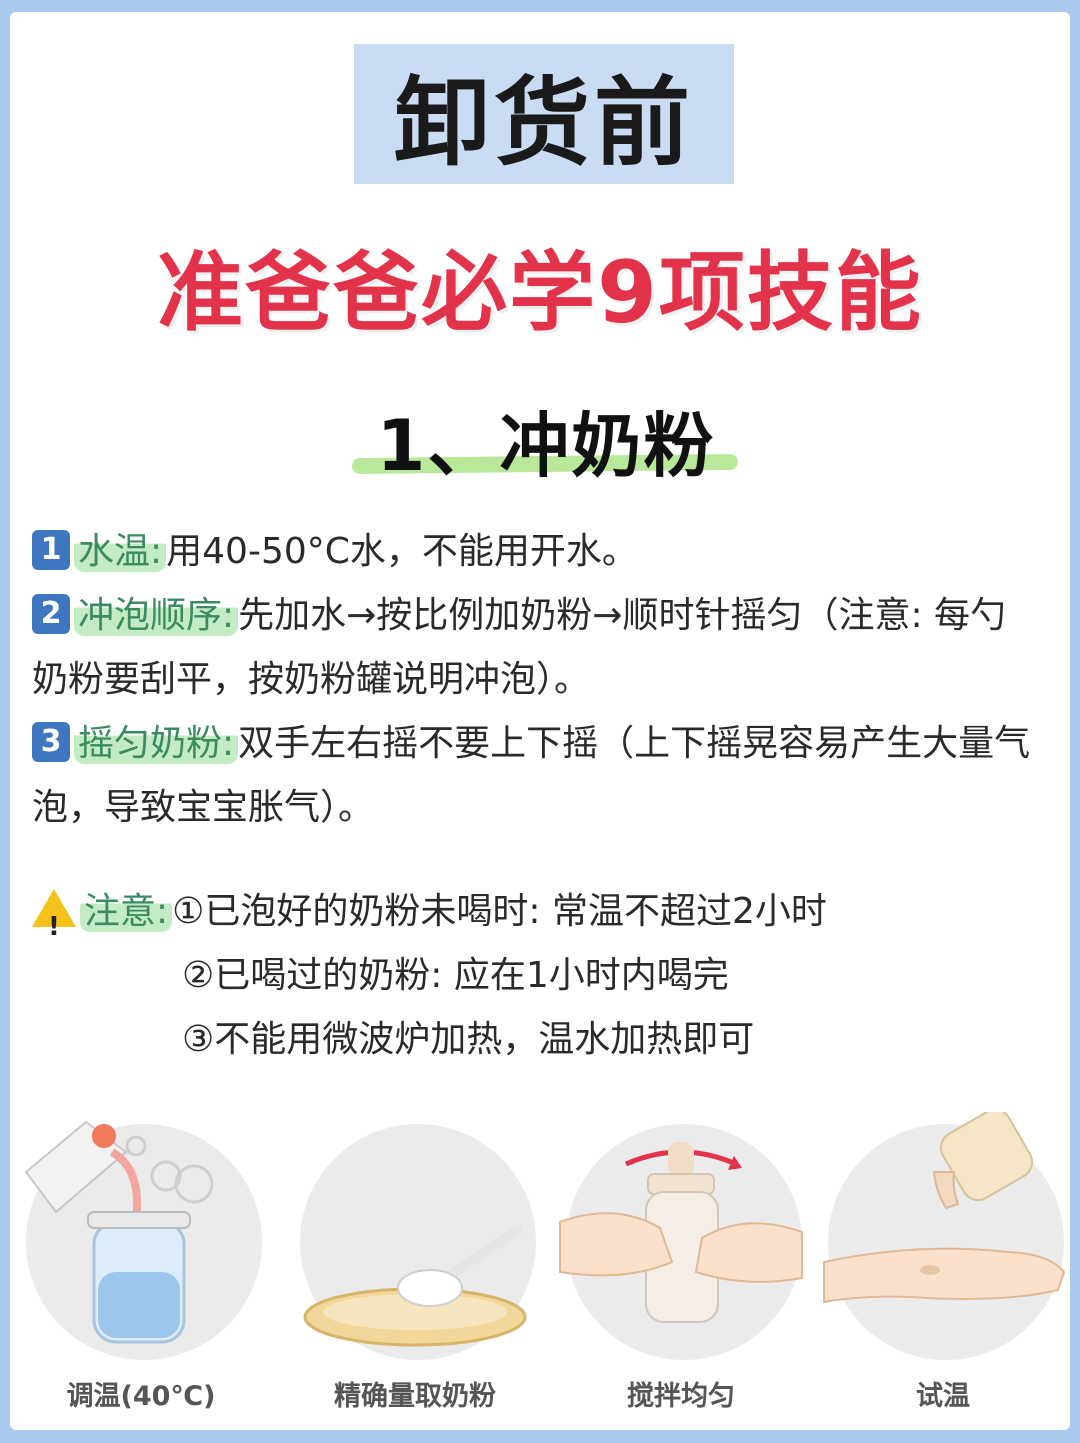 The image size is (1080, 1443). I want to click on step-number-badge: 2, so click(51, 614).